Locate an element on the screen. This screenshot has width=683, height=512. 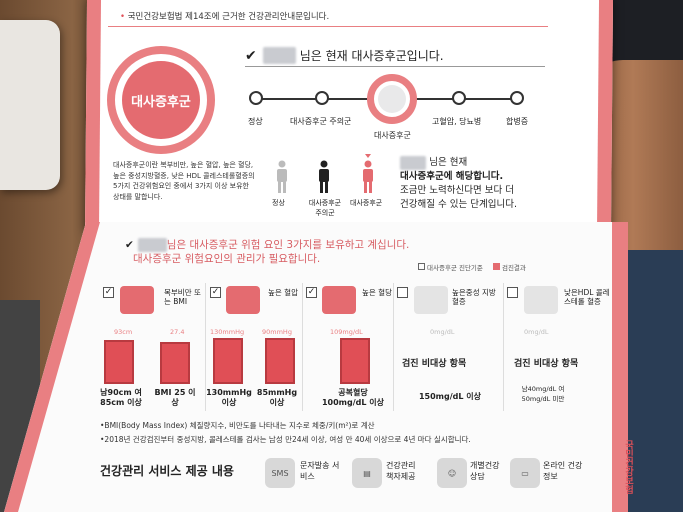
person-syndrome-icon is located at coordinates (368, 173).